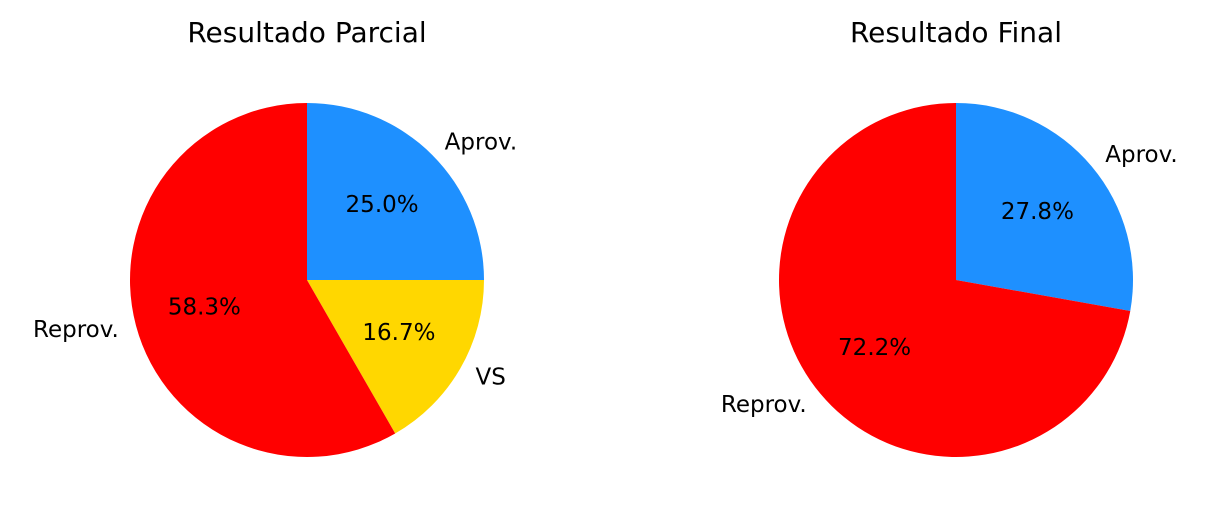 This screenshot has width=1209, height=521. What do you see at coordinates (398, 333) in the screenshot?
I see `percent-label-vs: 16.7%` at bounding box center [398, 333].